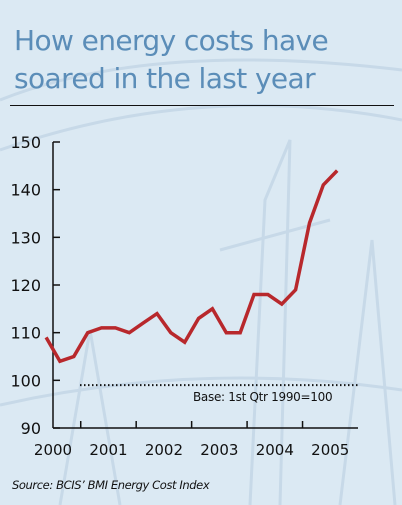  Describe the element at coordinates (219, 450) in the screenshot. I see `x-tick-label: 2003` at that location.